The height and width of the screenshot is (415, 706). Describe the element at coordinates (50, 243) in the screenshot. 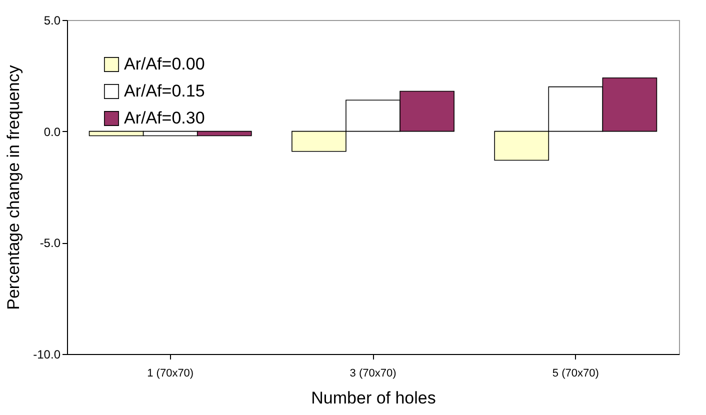

I see `y-tick-label: -5.0` at that location.